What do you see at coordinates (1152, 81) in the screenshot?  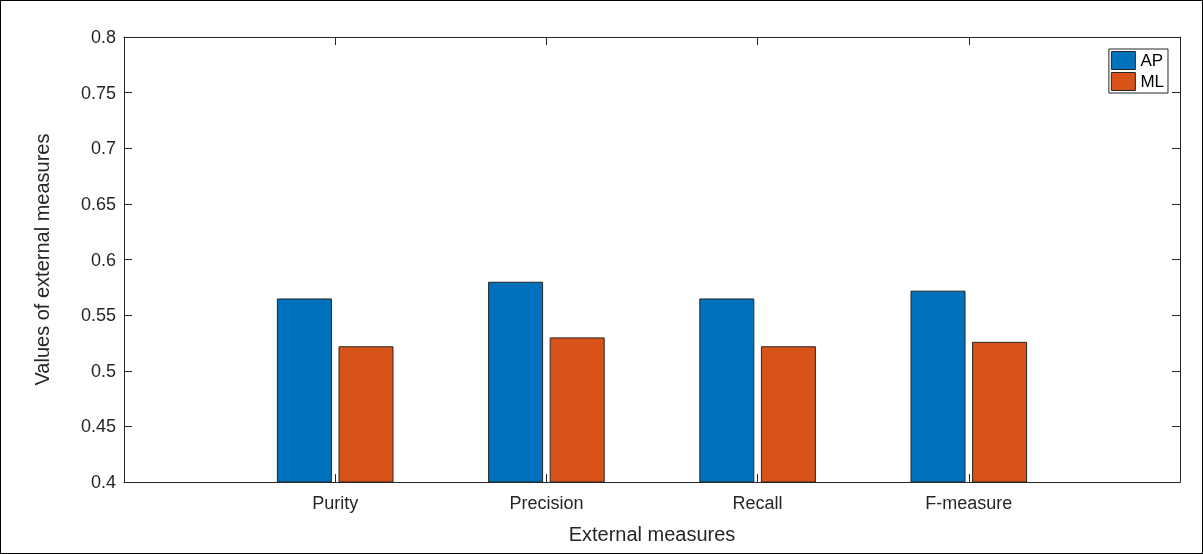 I see `legend-label: ML` at bounding box center [1152, 81].